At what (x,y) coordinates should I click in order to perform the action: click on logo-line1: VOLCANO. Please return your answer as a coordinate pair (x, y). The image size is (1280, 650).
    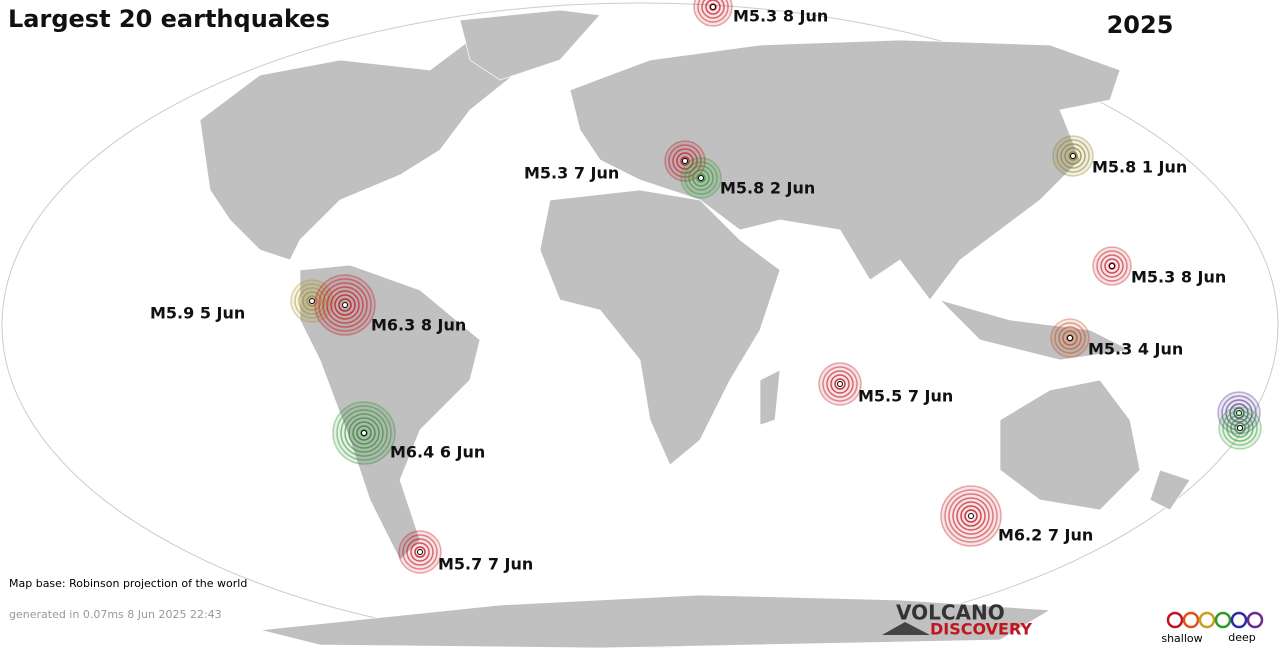
    Looking at the image, I should click on (950, 613).